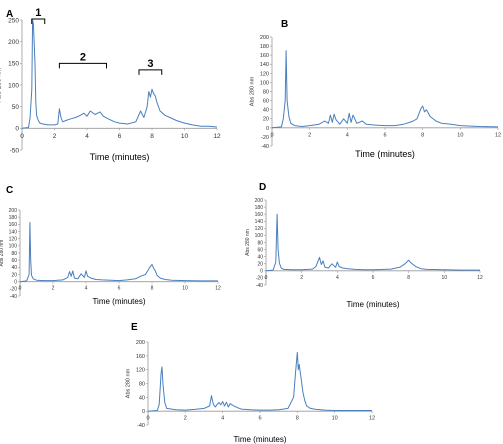  Describe the element at coordinates (9, 14) in the screenshot. I see `panel-label: A` at that location.